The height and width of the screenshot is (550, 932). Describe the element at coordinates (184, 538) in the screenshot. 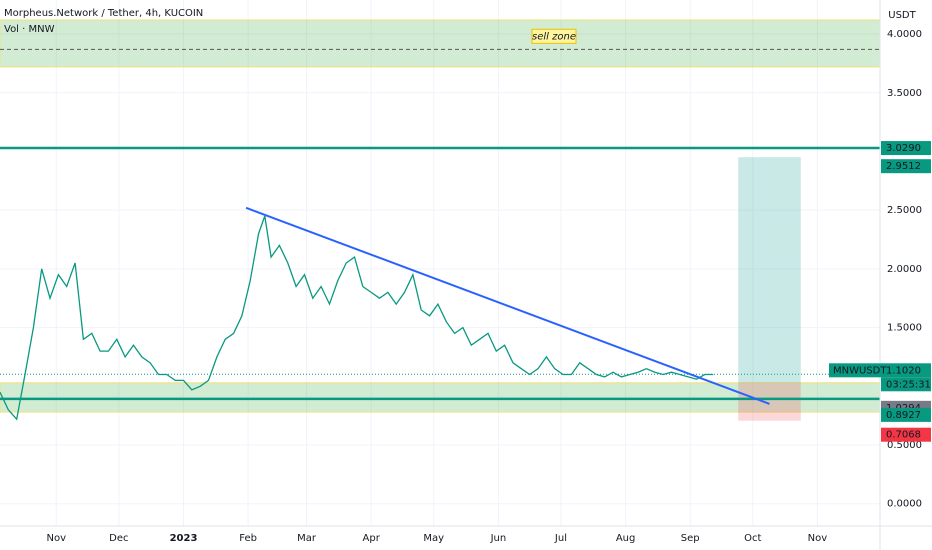

I see `x-tick-label: 2023` at that location.